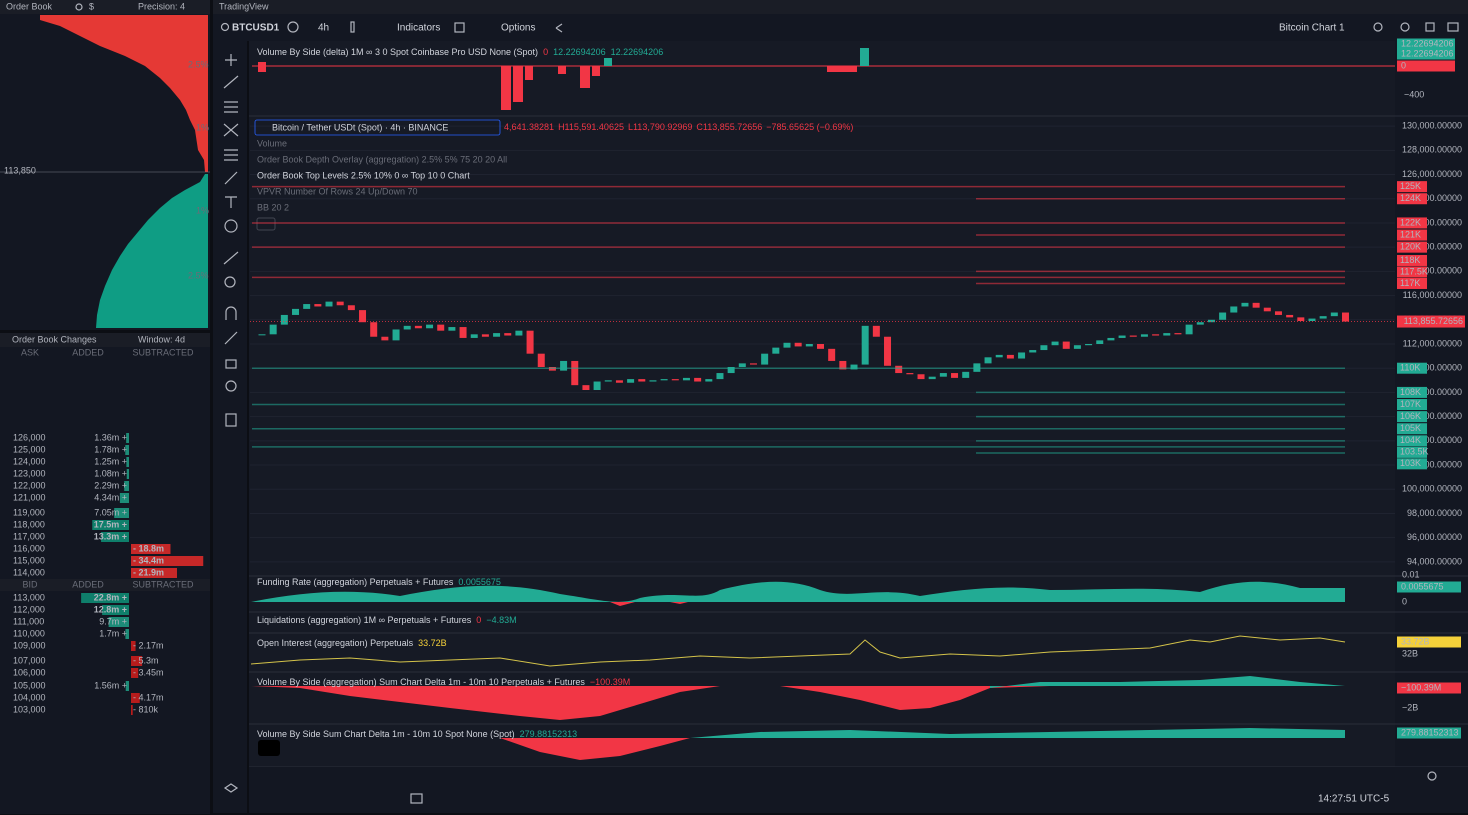  I want to click on study-legend: Volume, so click(272, 143).